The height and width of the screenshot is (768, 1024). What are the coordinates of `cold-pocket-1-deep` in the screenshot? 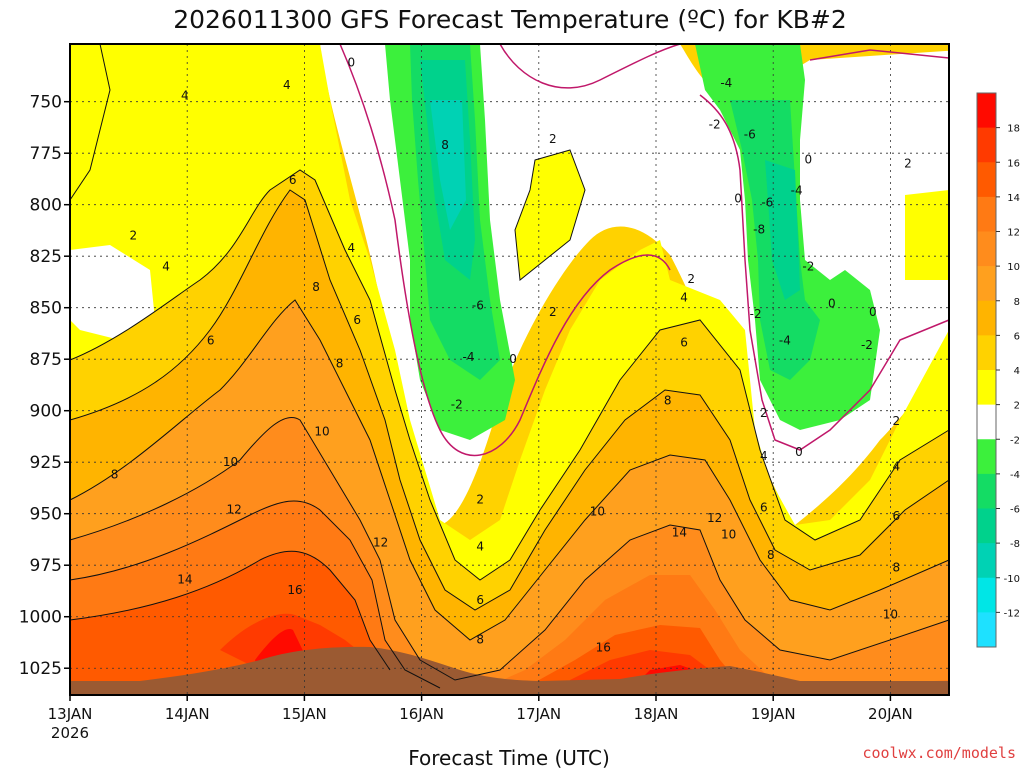 It's located at (448, 165).